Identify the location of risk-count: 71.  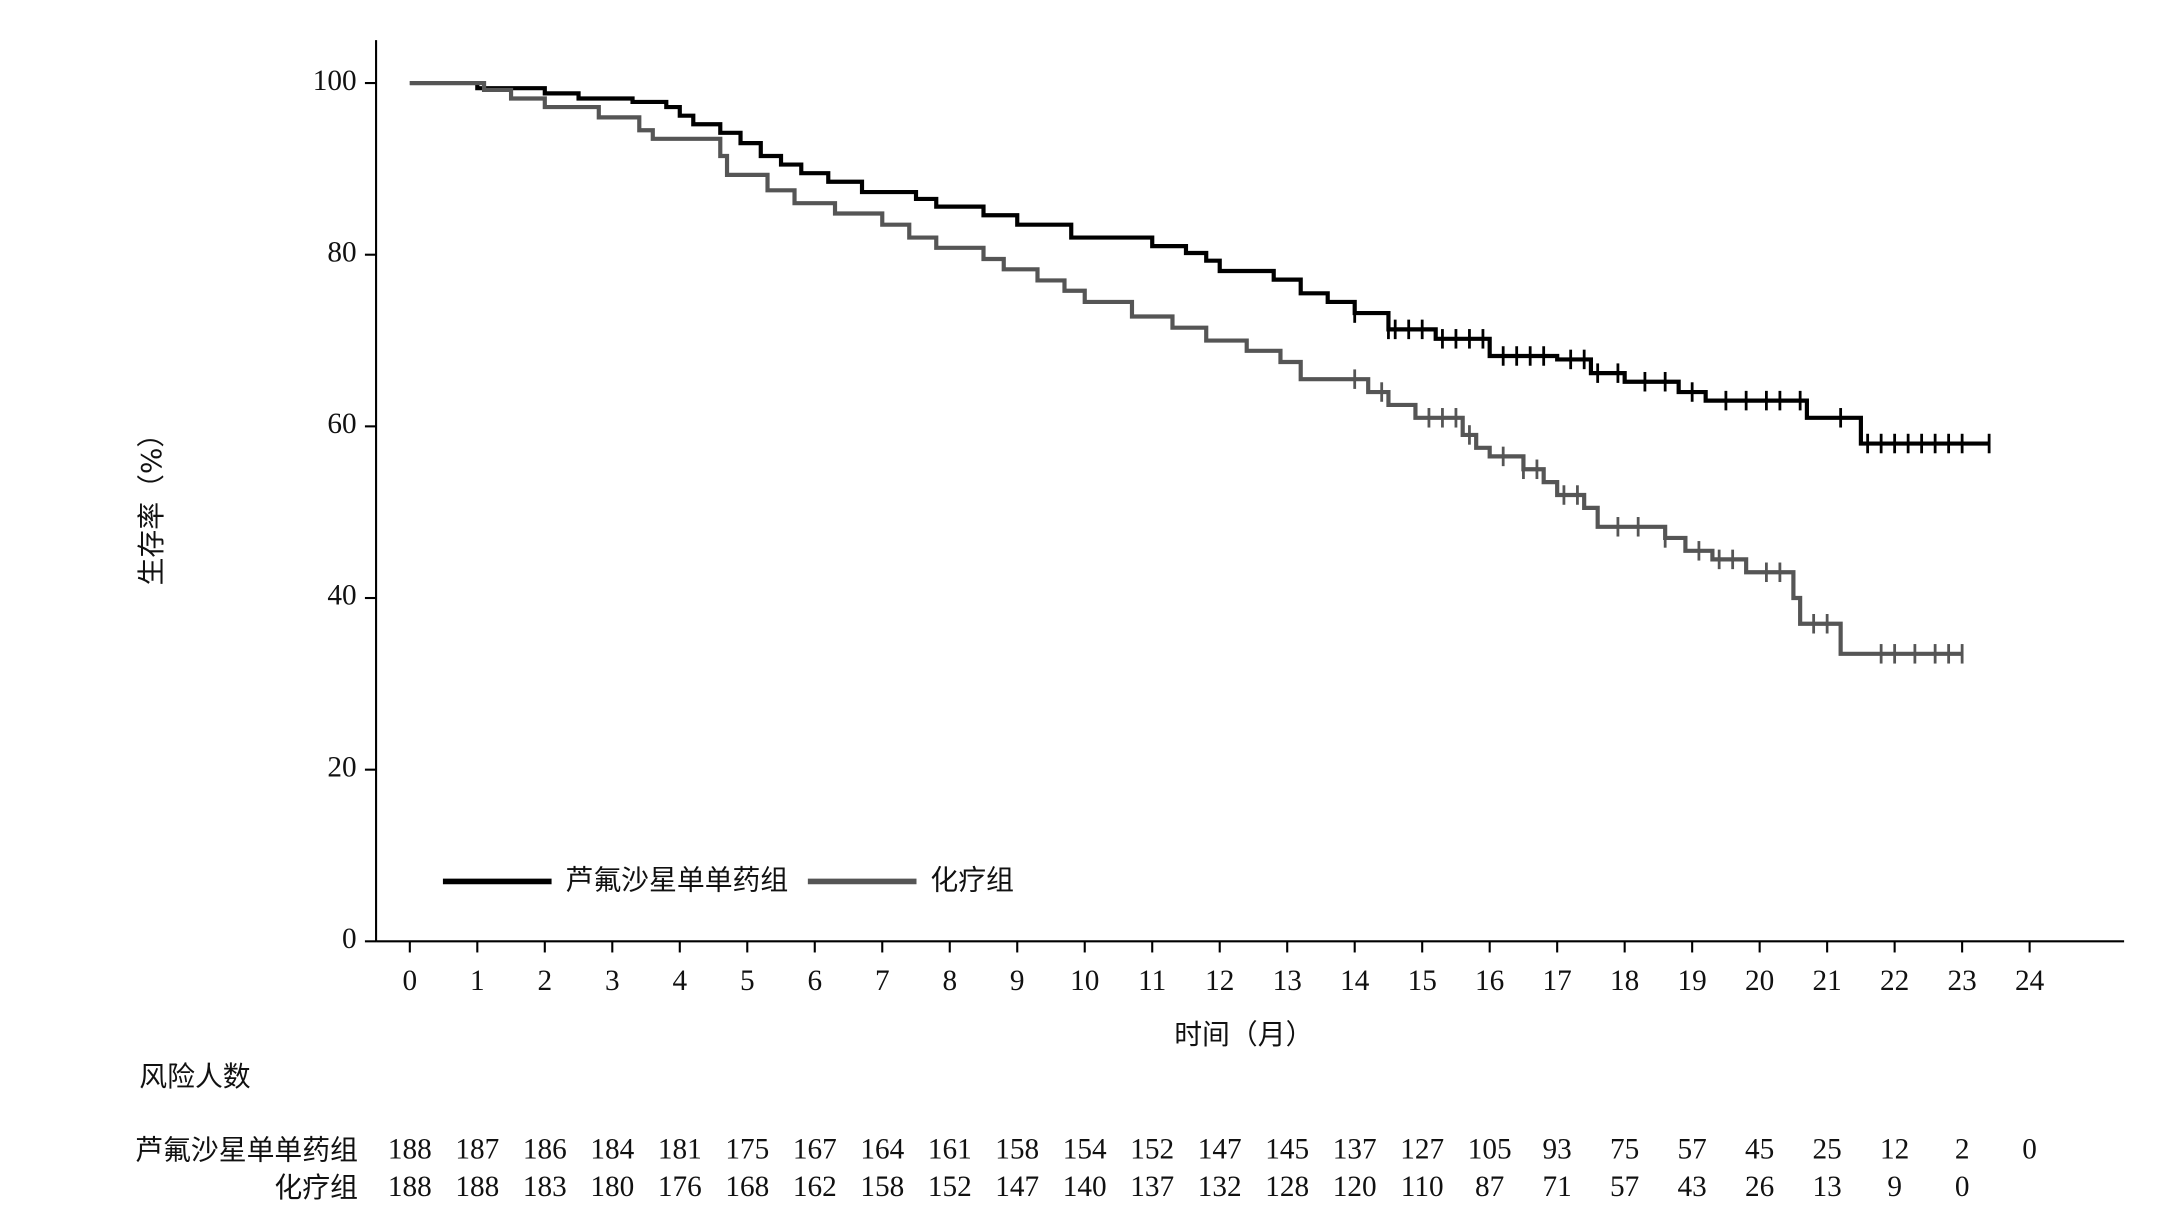
(1557, 1187).